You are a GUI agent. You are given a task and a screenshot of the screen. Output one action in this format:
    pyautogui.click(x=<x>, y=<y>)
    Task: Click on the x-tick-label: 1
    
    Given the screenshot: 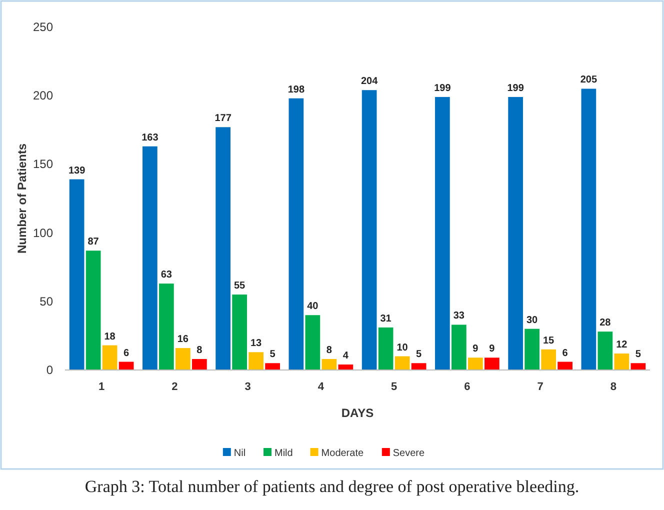 What is the action you would take?
    pyautogui.click(x=101, y=387)
    